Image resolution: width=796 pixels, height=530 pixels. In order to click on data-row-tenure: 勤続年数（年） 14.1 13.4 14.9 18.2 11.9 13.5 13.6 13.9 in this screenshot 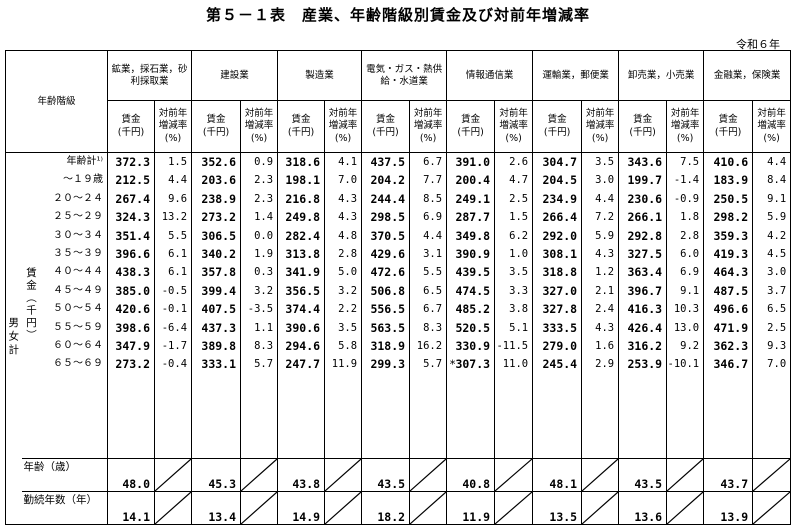, I will do `click(399, 508)`.